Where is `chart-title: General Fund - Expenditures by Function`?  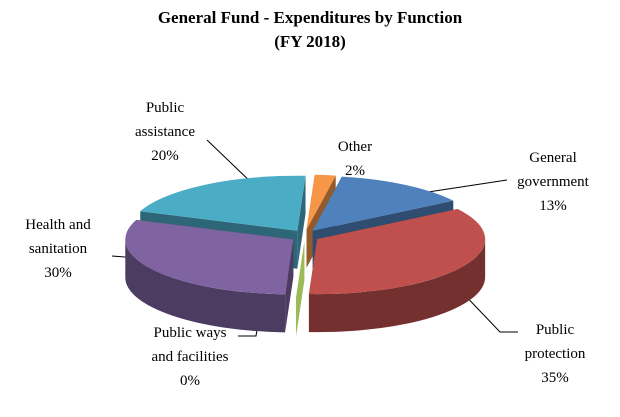 chart-title: General Fund - Expenditures by Function is located at coordinates (310, 17).